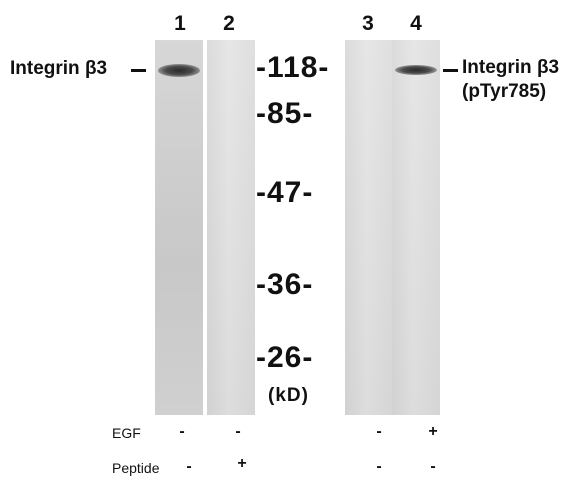  What do you see at coordinates (379, 466) in the screenshot?
I see `peptide-lane-3: -` at bounding box center [379, 466].